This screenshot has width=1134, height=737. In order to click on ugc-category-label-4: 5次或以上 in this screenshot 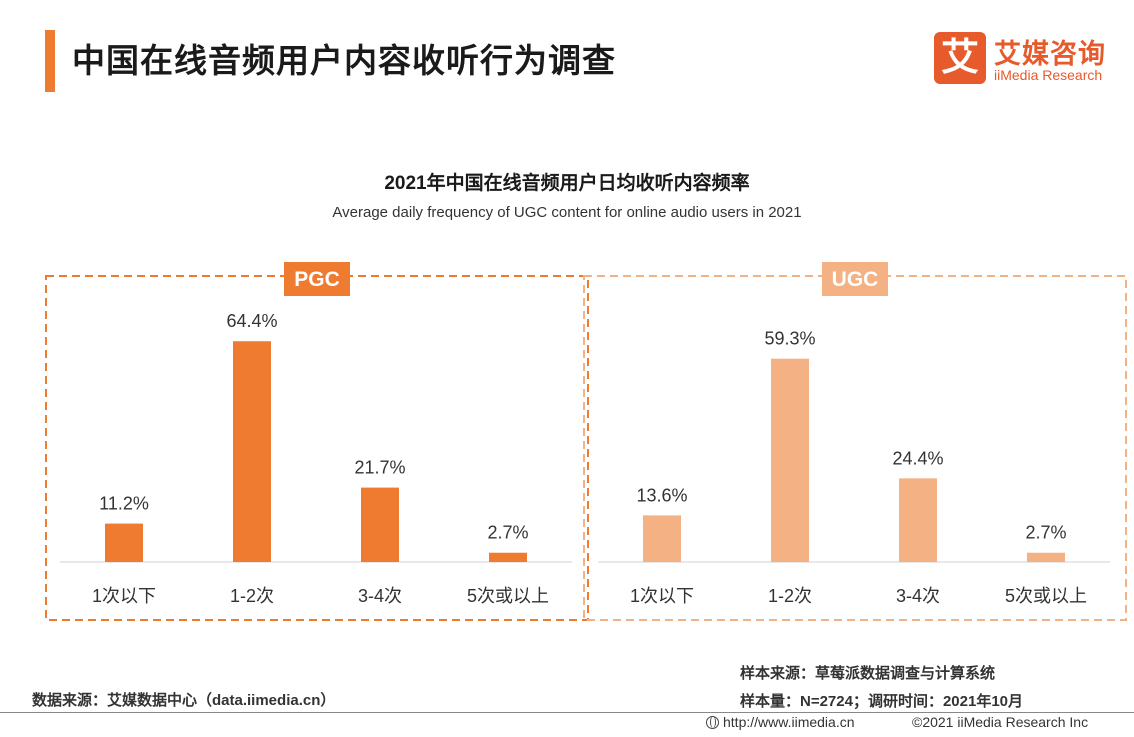, I will do `click(1046, 596)`.